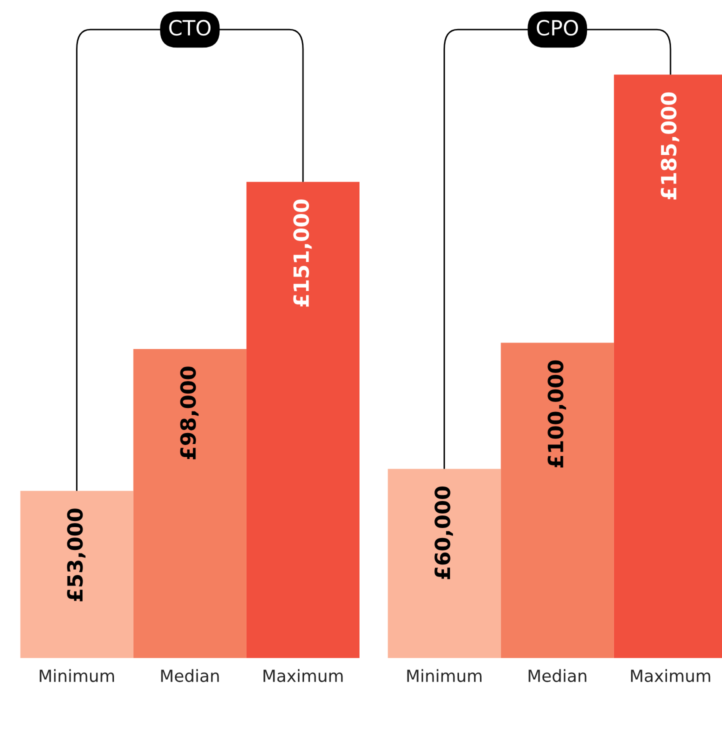  What do you see at coordinates (670, 146) in the screenshot?
I see `data-label: £185,000` at bounding box center [670, 146].